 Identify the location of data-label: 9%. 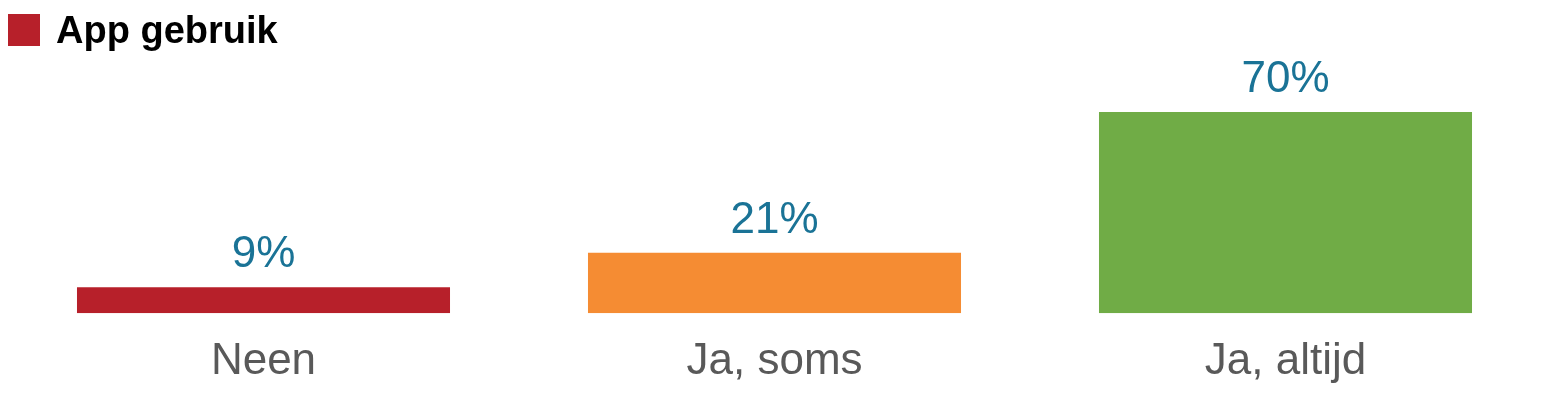
(263, 252).